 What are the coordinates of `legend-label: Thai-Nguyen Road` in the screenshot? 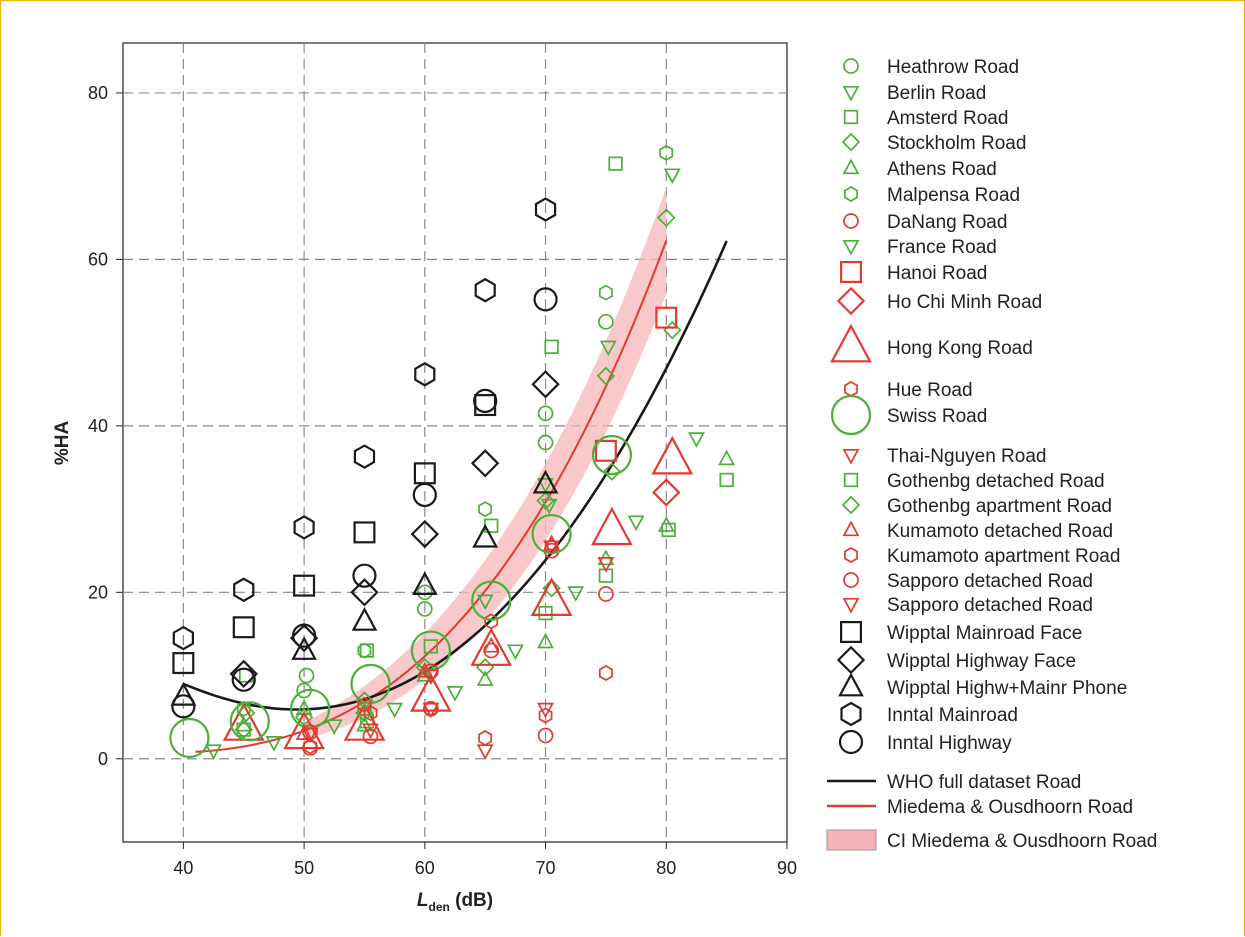 It's located at (966, 456).